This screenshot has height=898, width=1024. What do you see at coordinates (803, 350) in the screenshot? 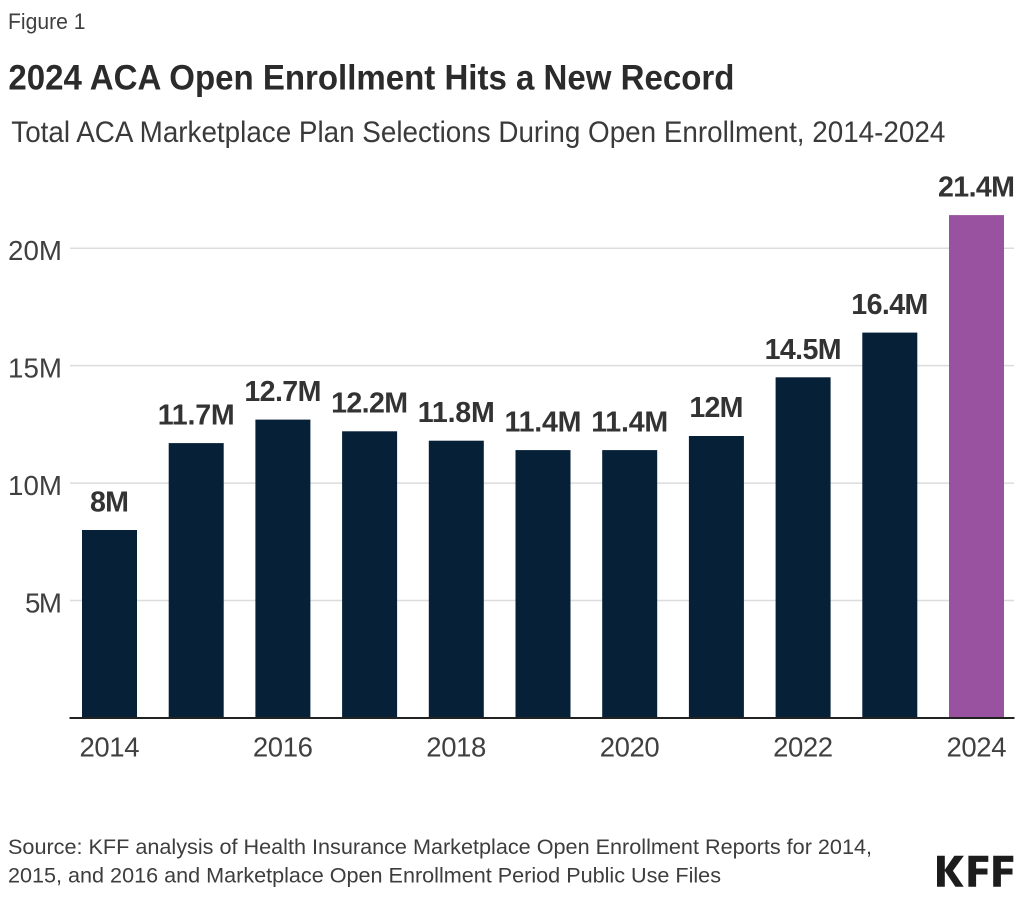
I see `svg-text: 14.5M` at bounding box center [803, 350].